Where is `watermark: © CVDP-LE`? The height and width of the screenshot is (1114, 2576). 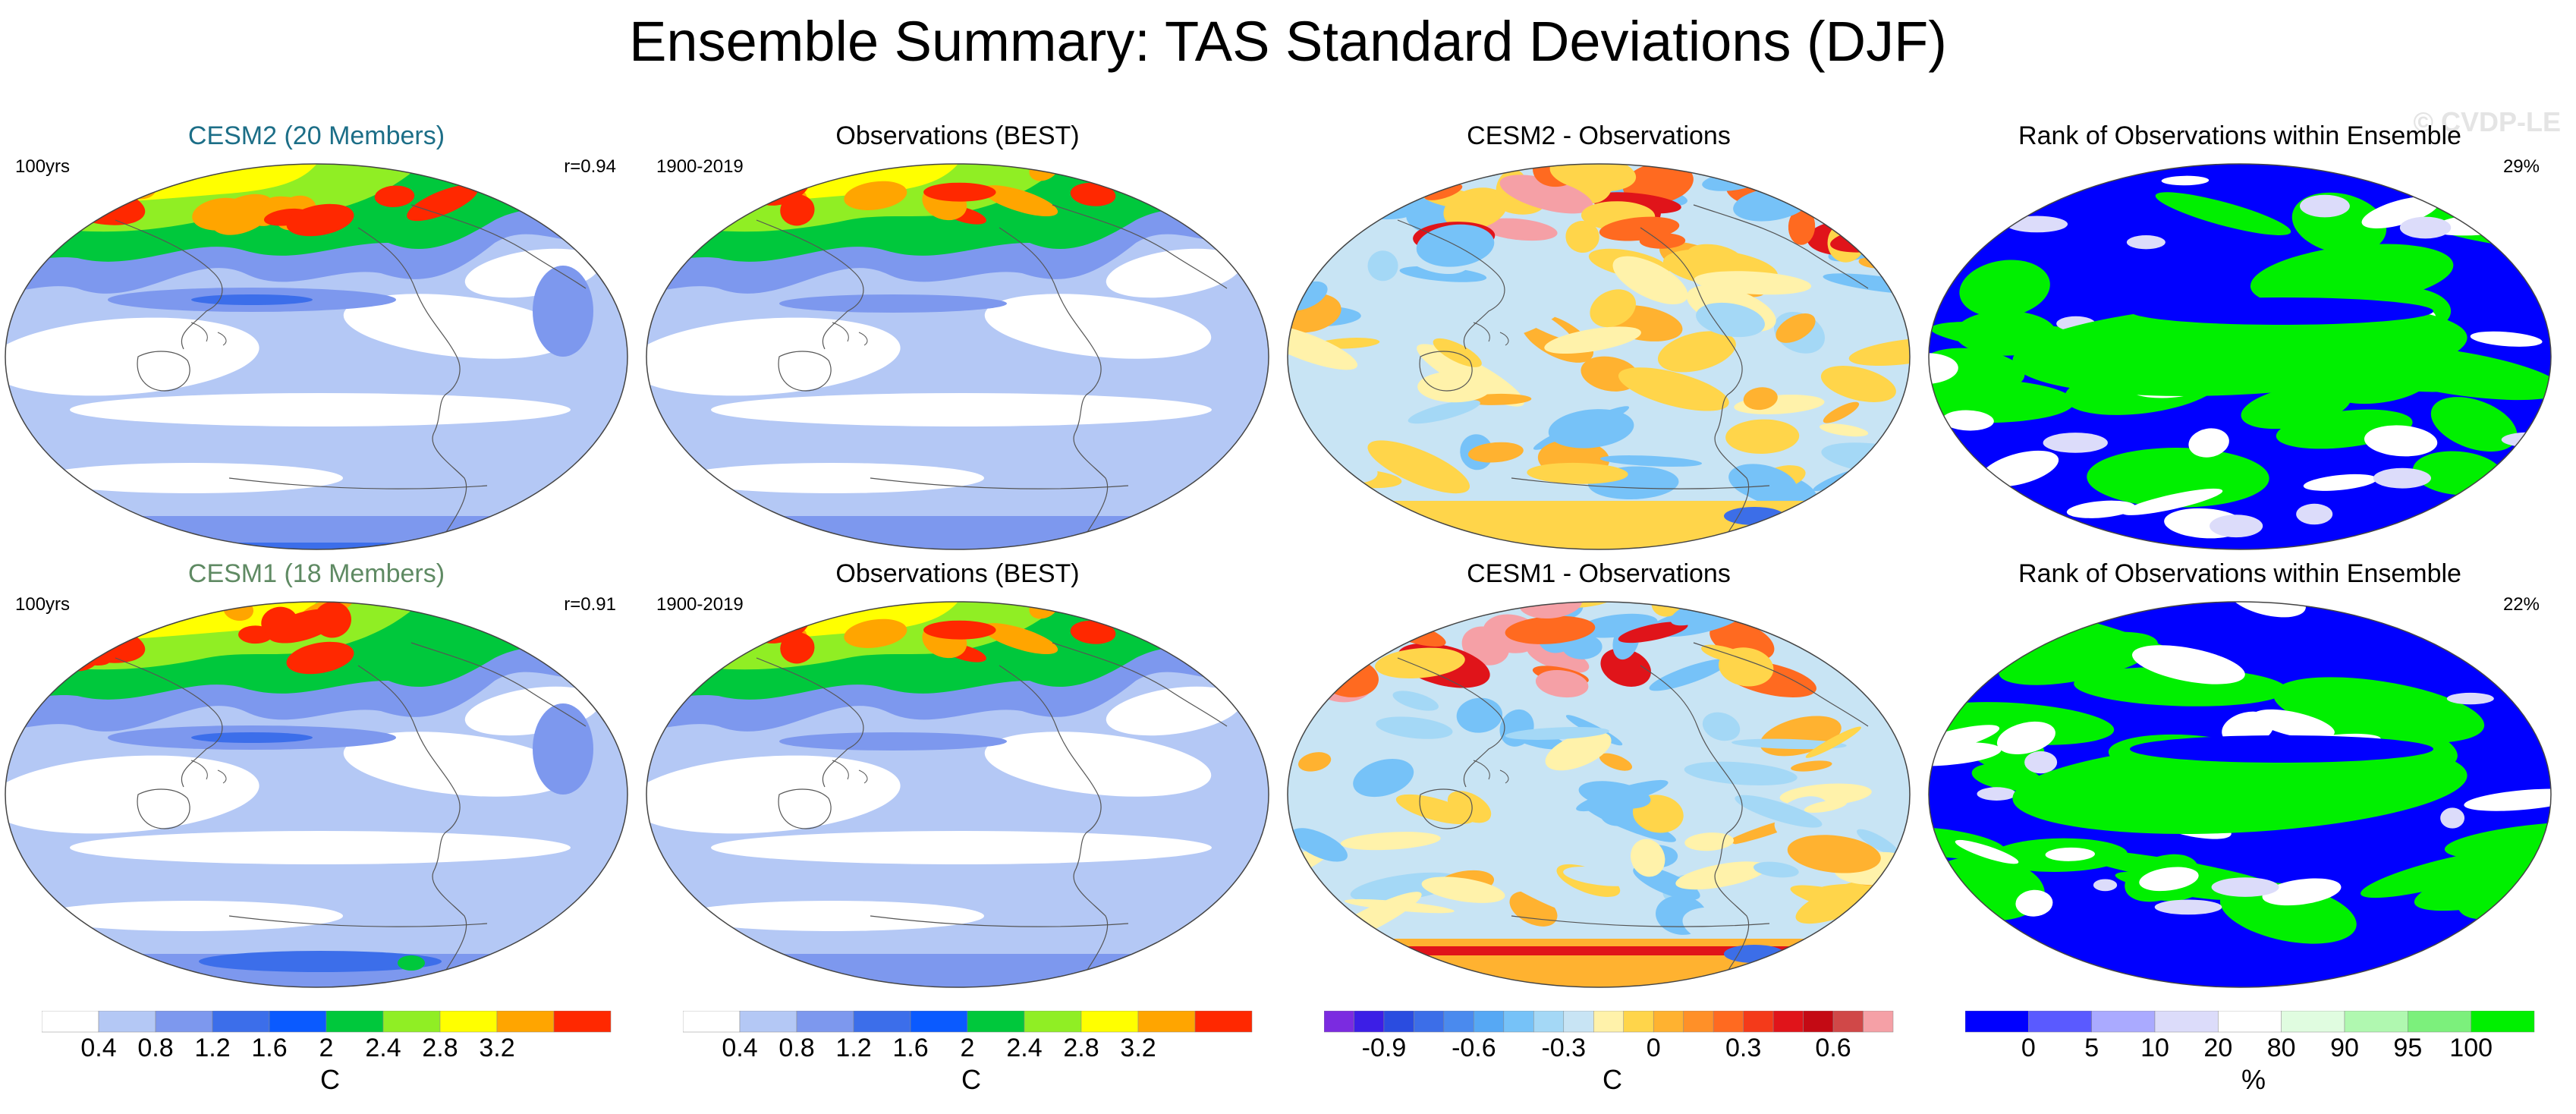
watermark: © CVDP-LE is located at coordinates (2487, 121).